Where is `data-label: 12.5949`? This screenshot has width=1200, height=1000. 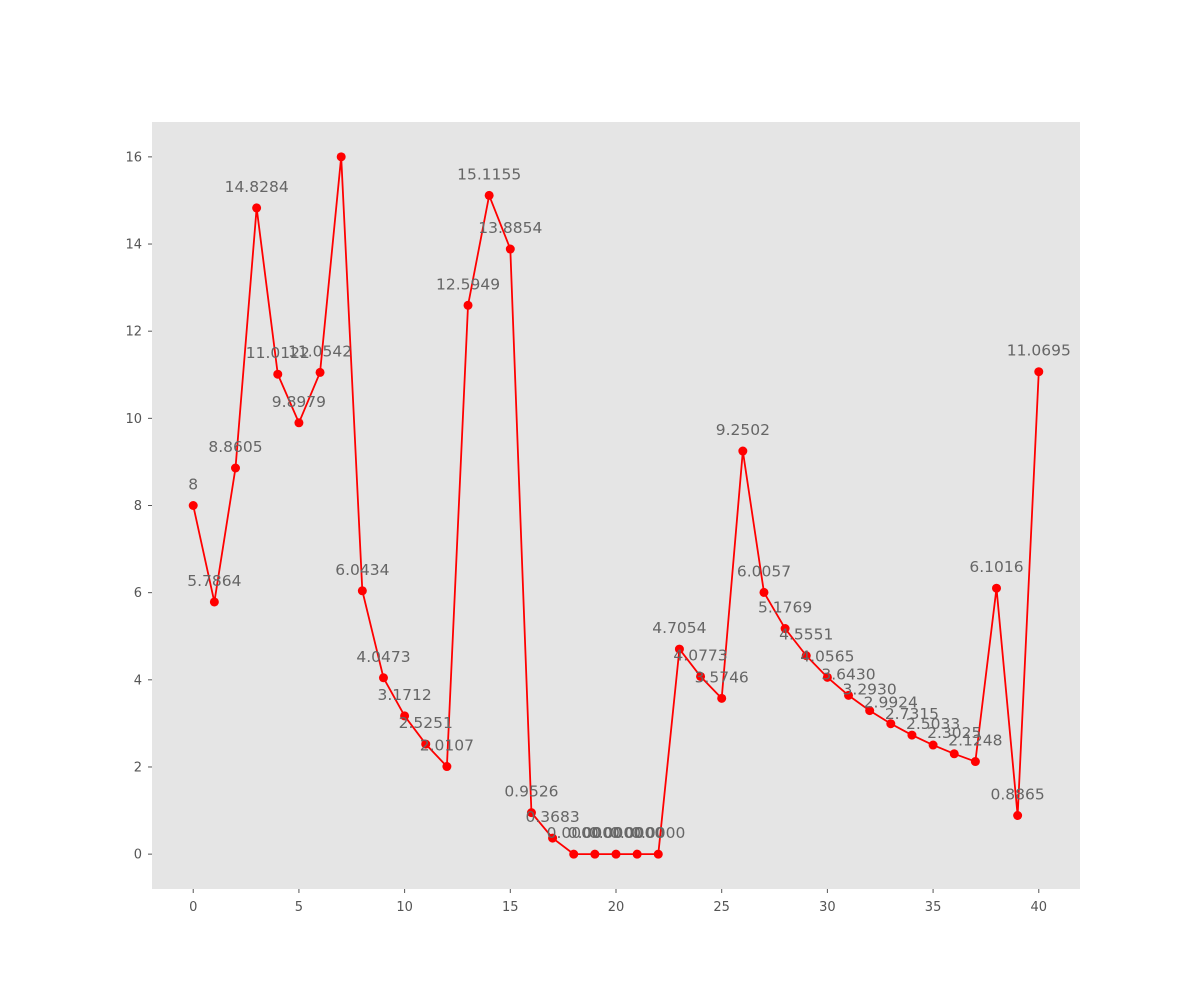 data-label: 12.5949 is located at coordinates (468, 284).